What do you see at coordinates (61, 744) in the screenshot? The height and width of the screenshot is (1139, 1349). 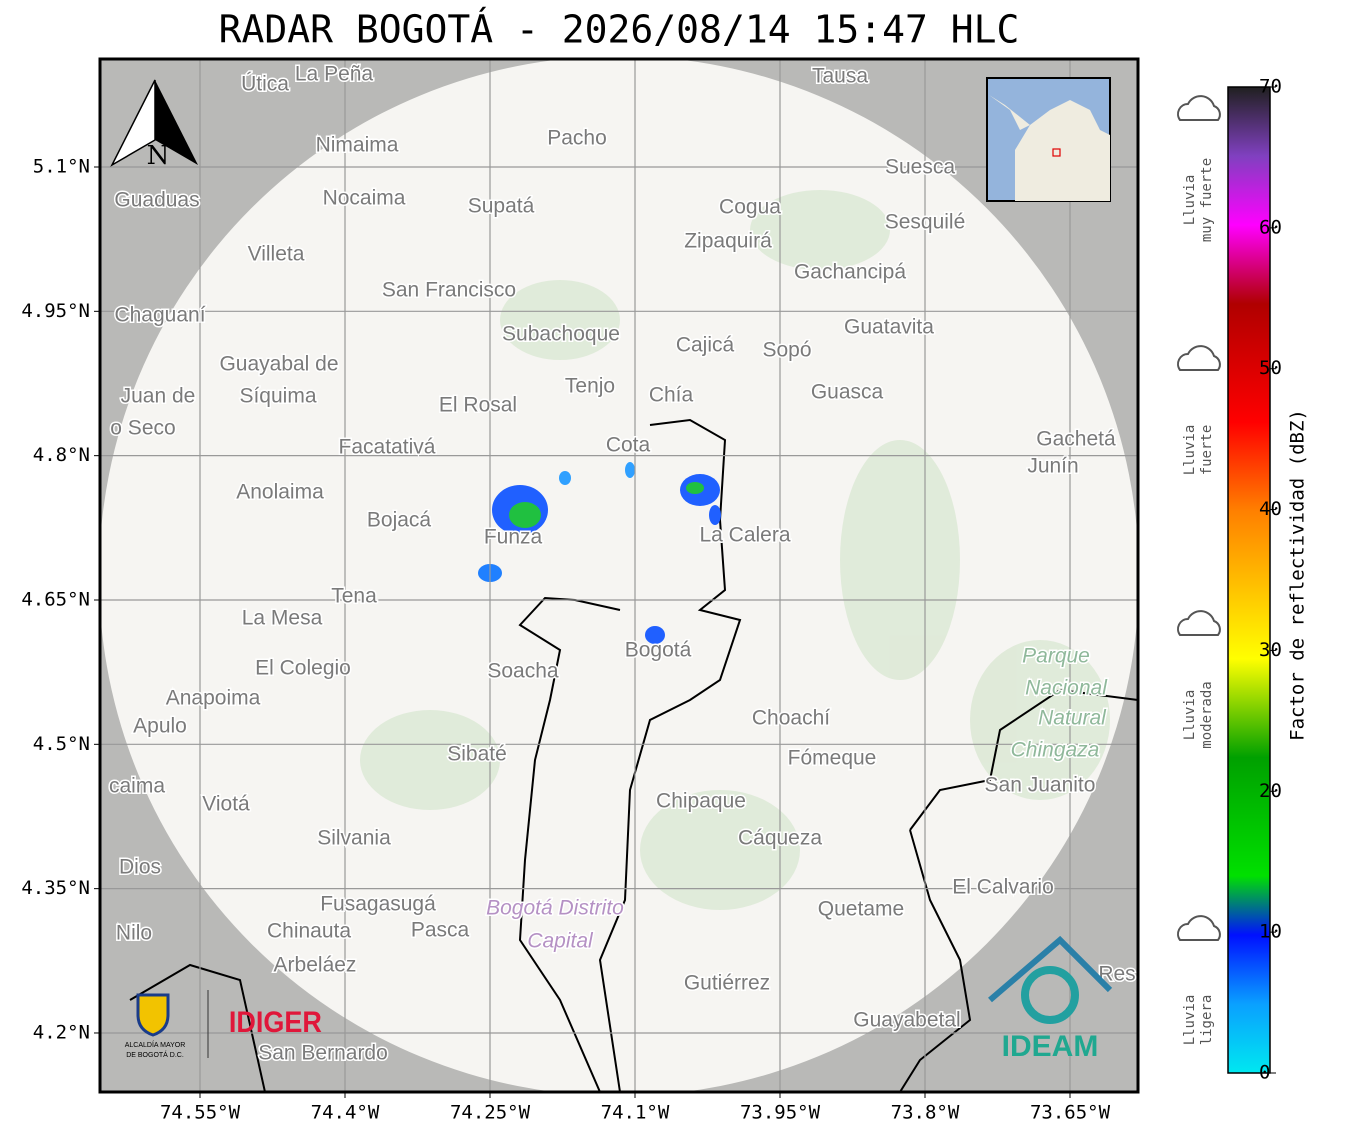 I see `lat-tick-label: 4.5°N` at bounding box center [61, 744].